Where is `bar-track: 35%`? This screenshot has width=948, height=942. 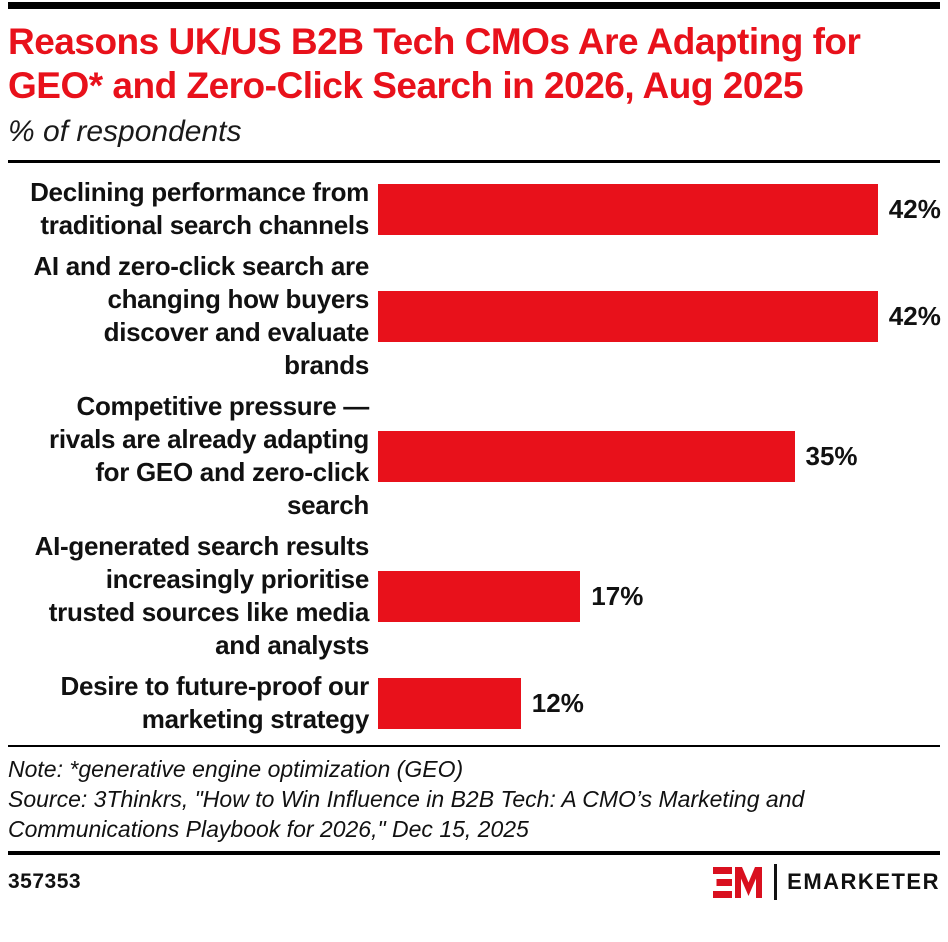 bar-track: 35% is located at coordinates (659, 456).